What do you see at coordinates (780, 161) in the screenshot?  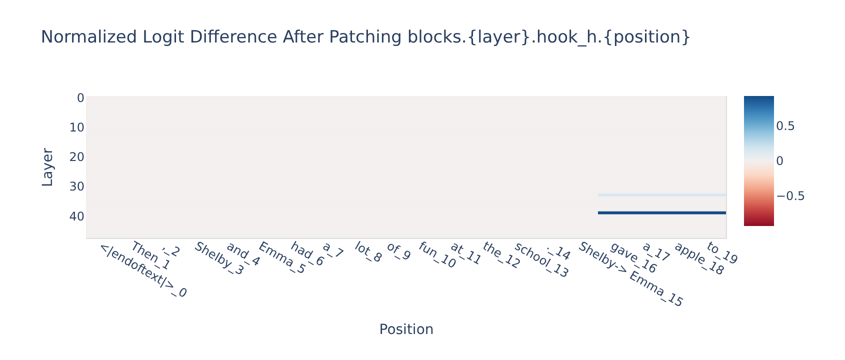 I see `color-bar-label: 0` at bounding box center [780, 161].